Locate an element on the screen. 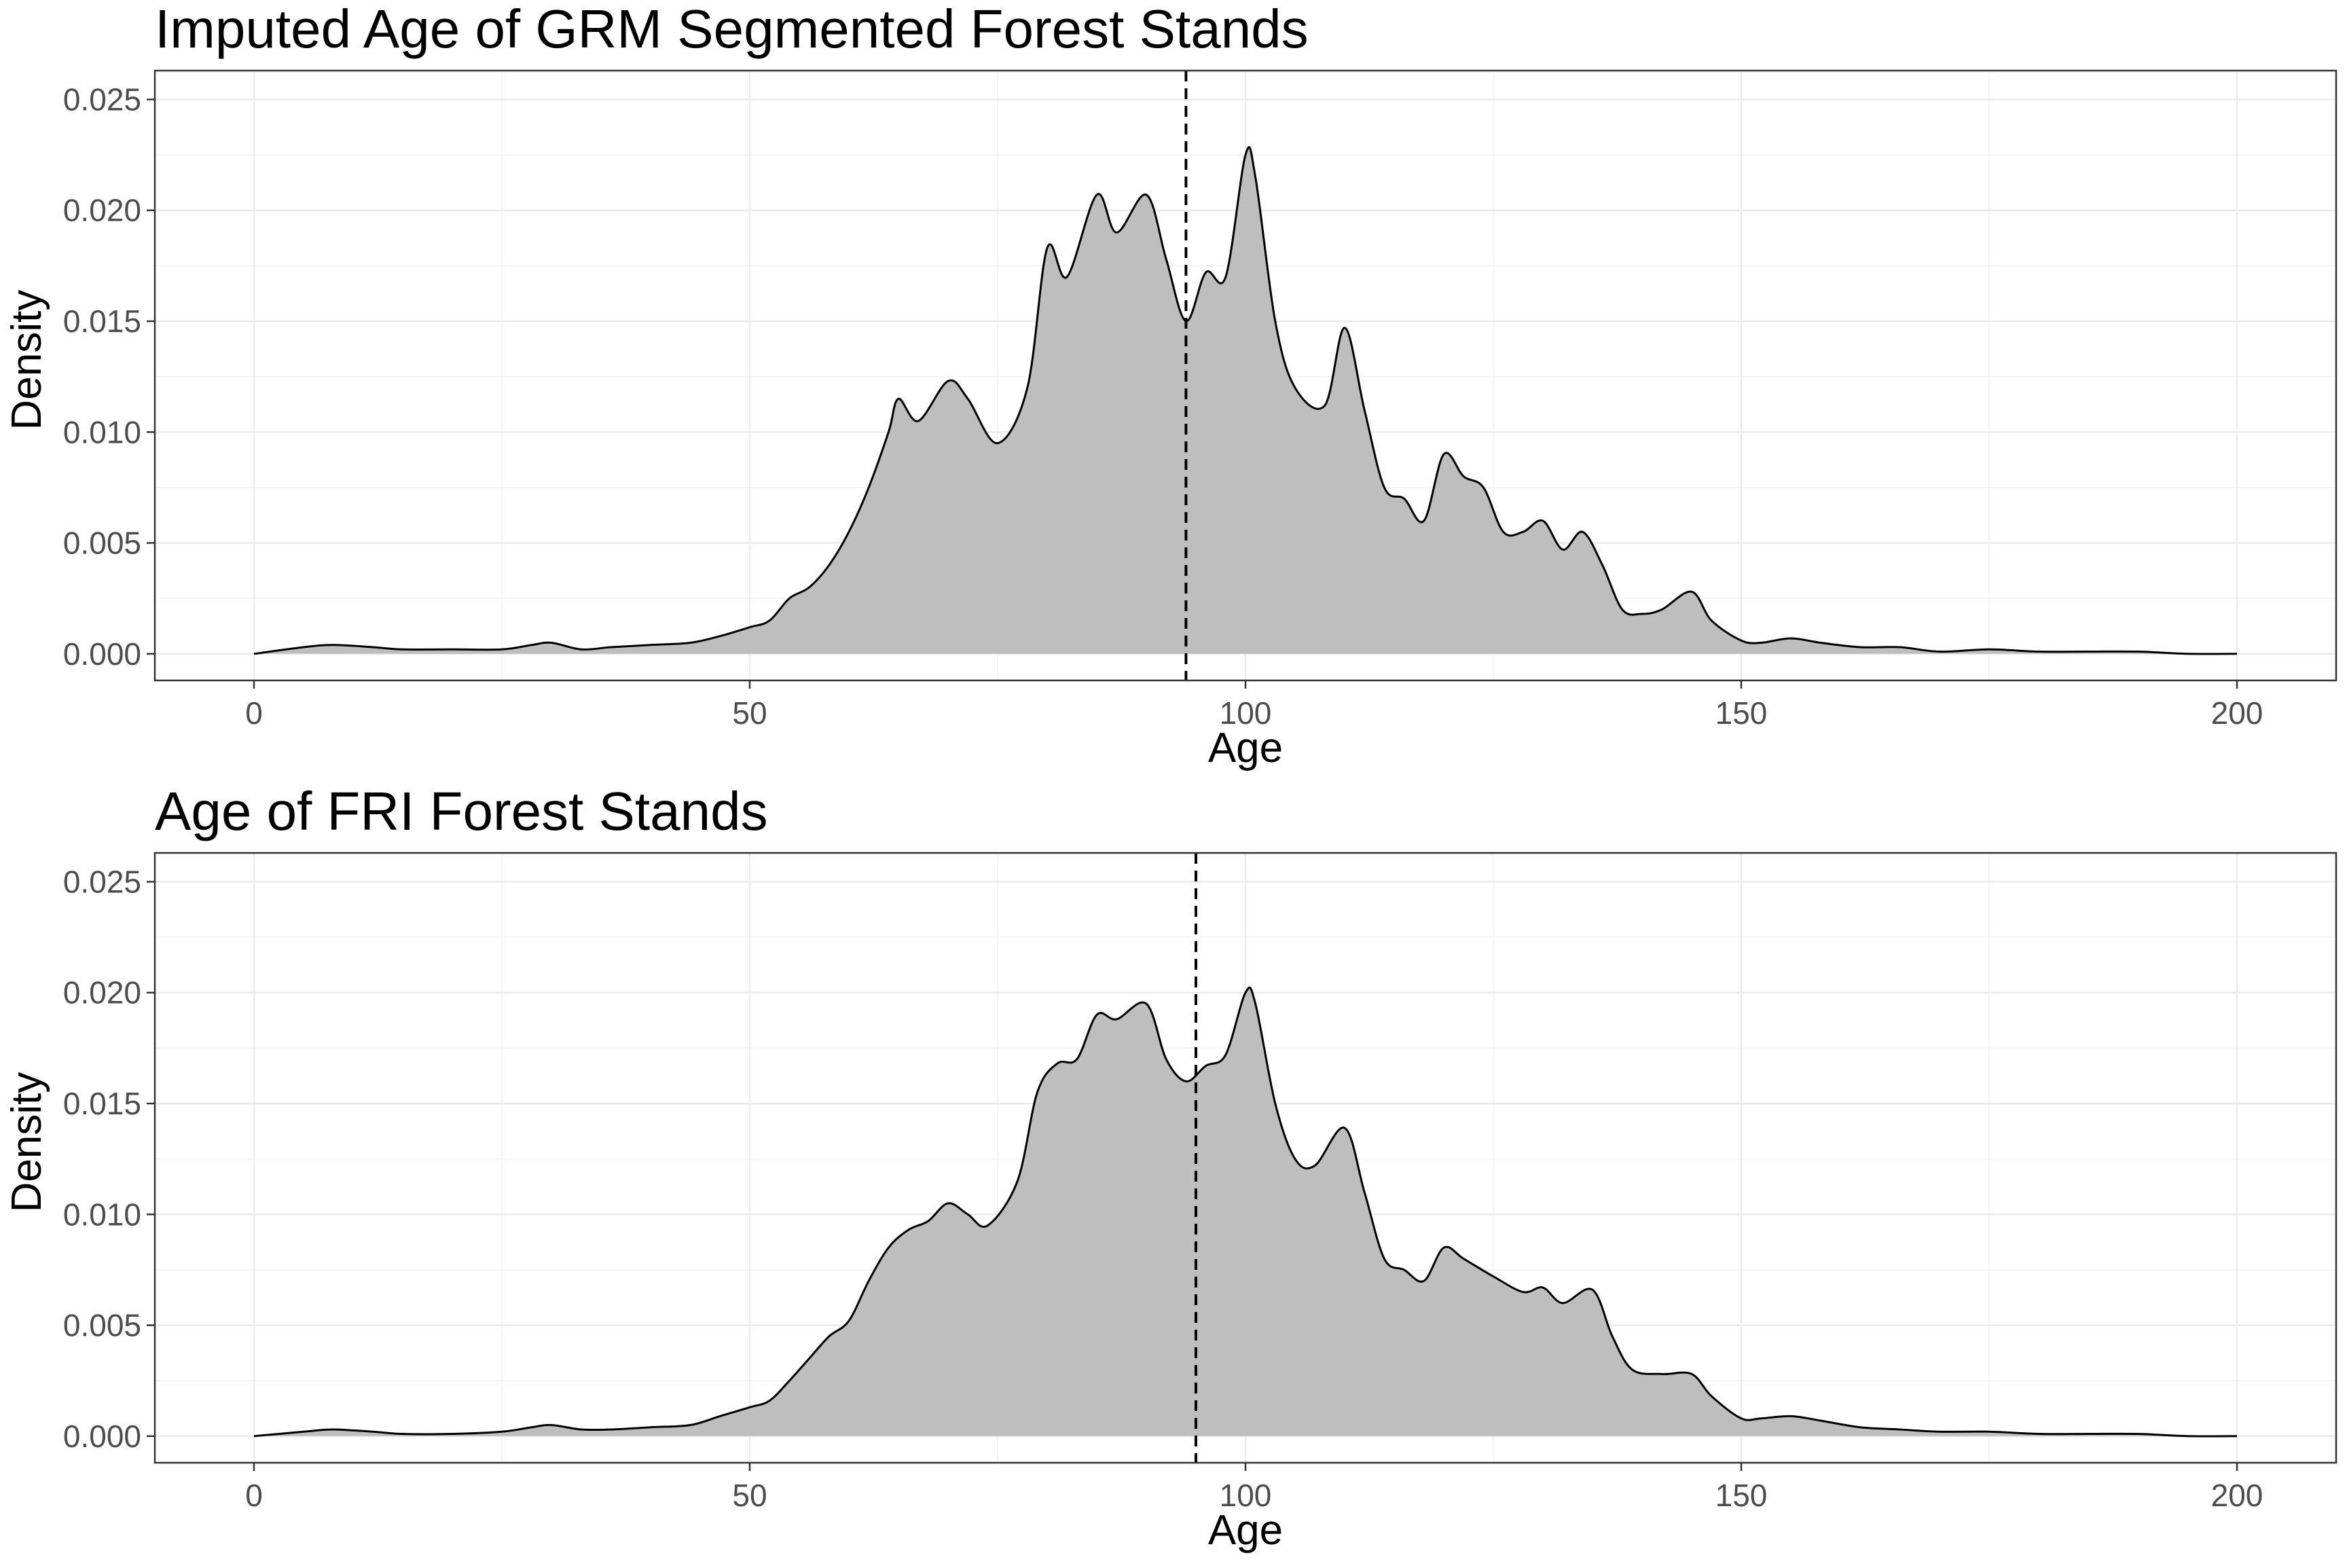 Image resolution: width=2347 pixels, height=1568 pixels. chart-title: Age of FRI Forest Stands is located at coordinates (461, 811).